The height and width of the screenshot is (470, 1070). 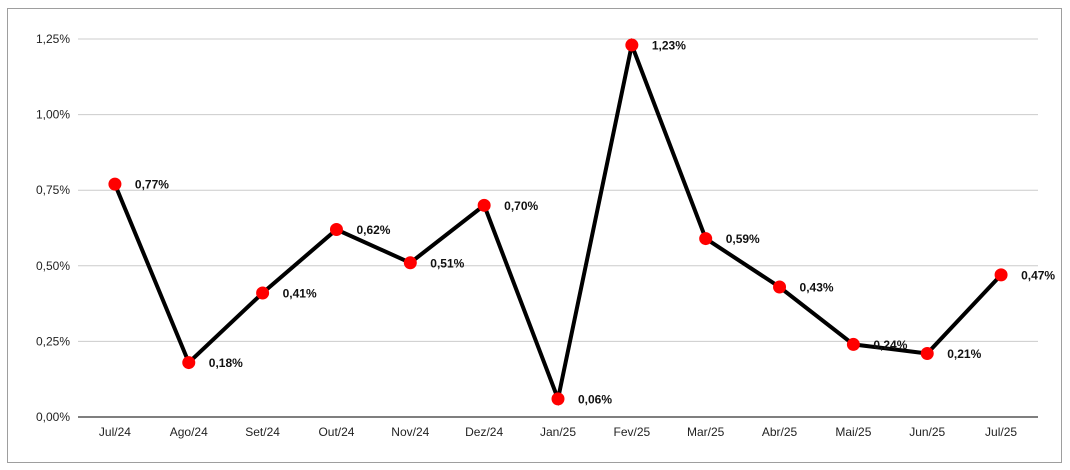 What do you see at coordinates (373, 230) in the screenshot?
I see `data-label: 0,62%` at bounding box center [373, 230].